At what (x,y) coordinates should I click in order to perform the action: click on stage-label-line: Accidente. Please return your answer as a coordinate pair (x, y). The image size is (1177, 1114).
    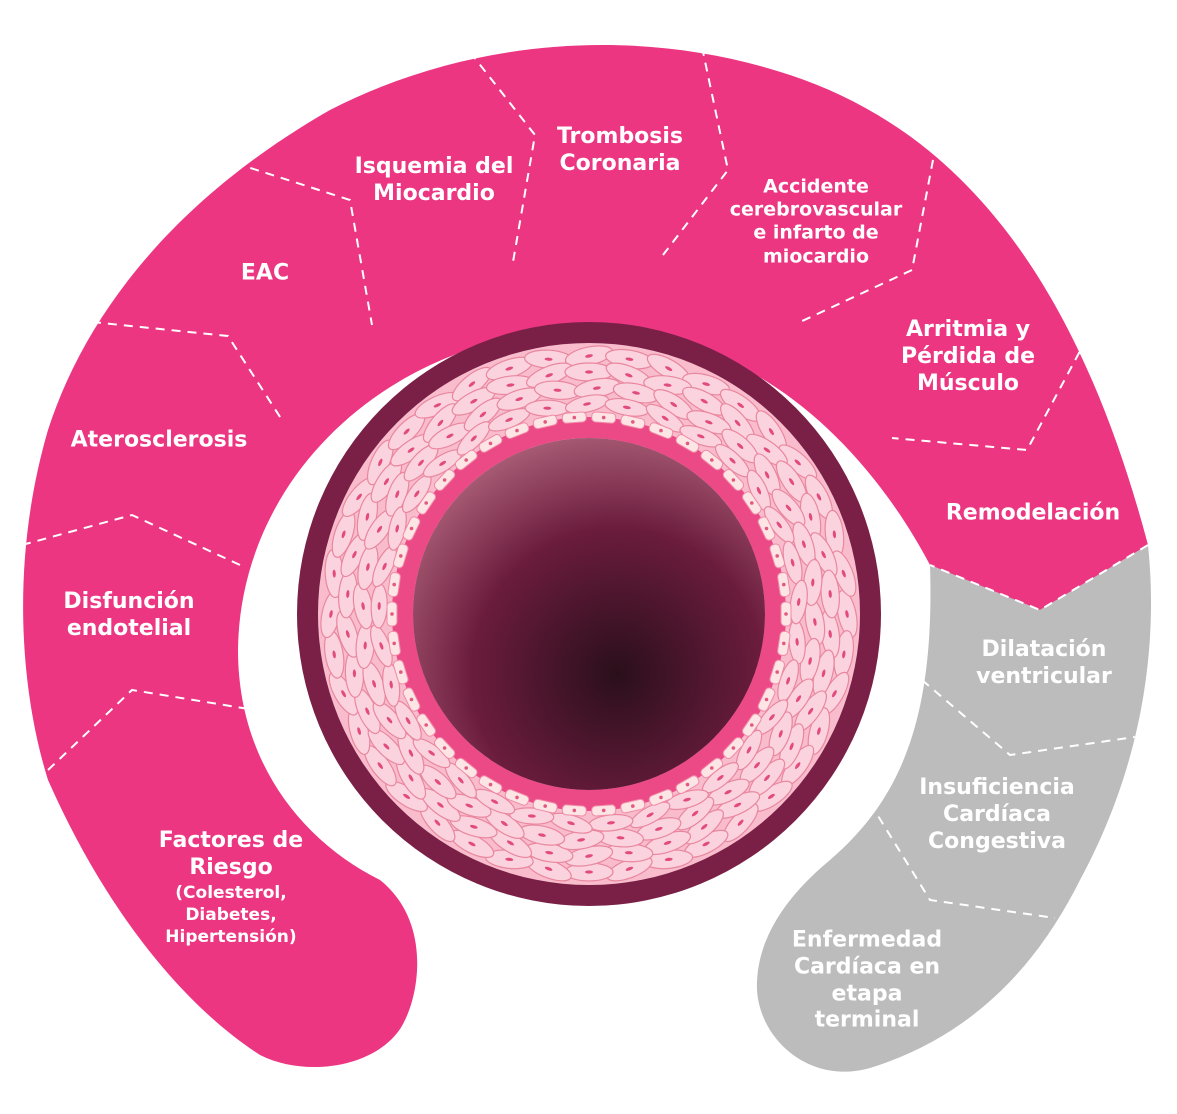
    Looking at the image, I should click on (816, 186).